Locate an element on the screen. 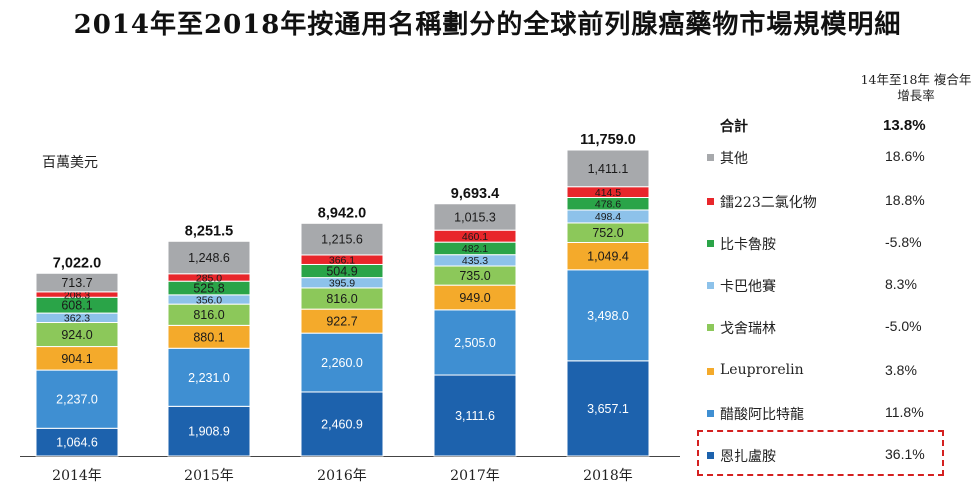 The height and width of the screenshot is (485, 975). legend-label: 鐳223二氯化物 is located at coordinates (768, 203).